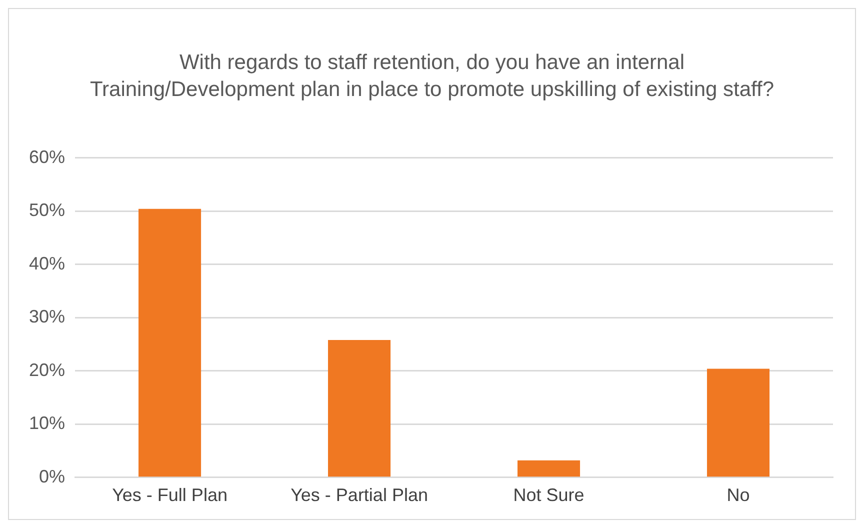  What do you see at coordinates (432, 76) in the screenshot?
I see `chart-title: With regards to staff retention, do you have an internal Training/Development plan in place to promote upskilling of existing staff?` at bounding box center [432, 76].